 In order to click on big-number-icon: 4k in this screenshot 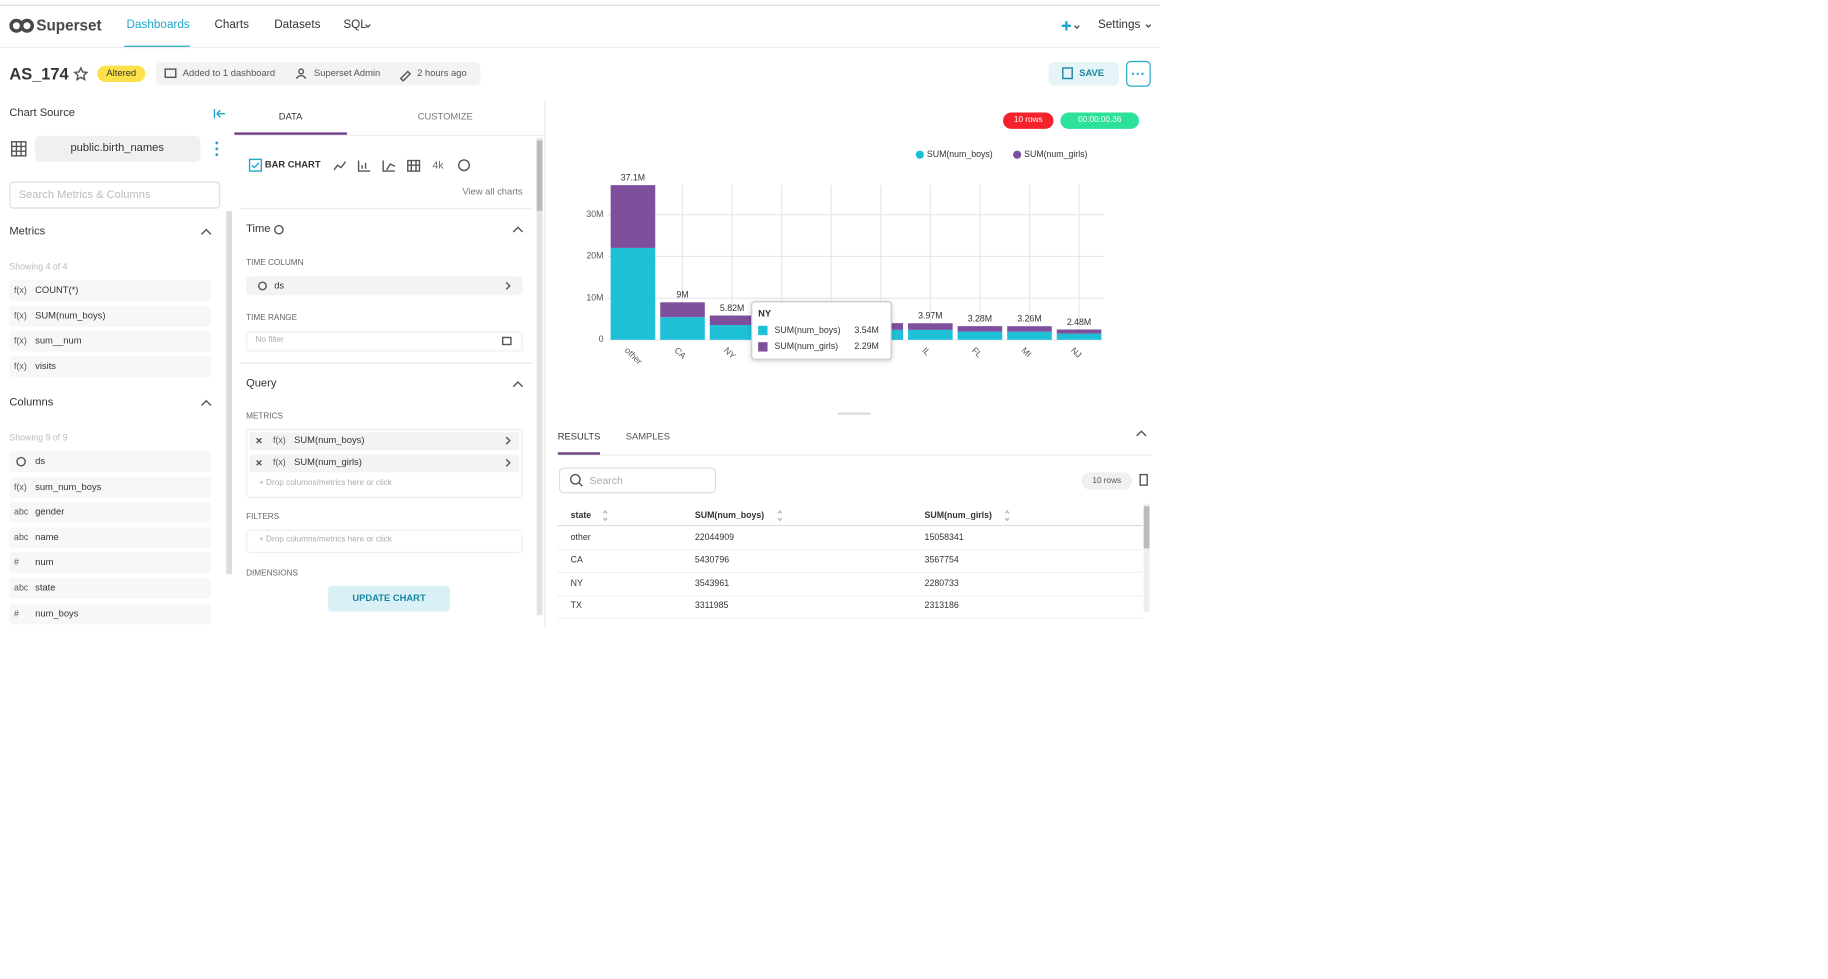, I will do `click(438, 165)`.